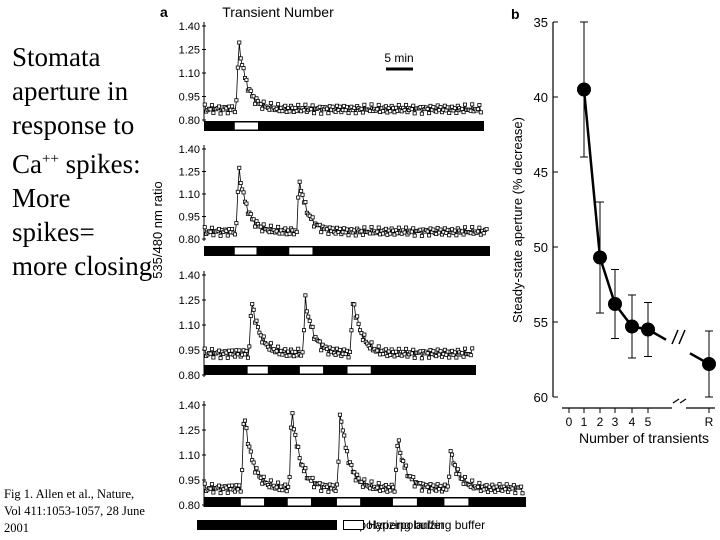 The height and width of the screenshot is (540, 720). I want to click on trace-4-ytick-label: 0.95, so click(189, 481).